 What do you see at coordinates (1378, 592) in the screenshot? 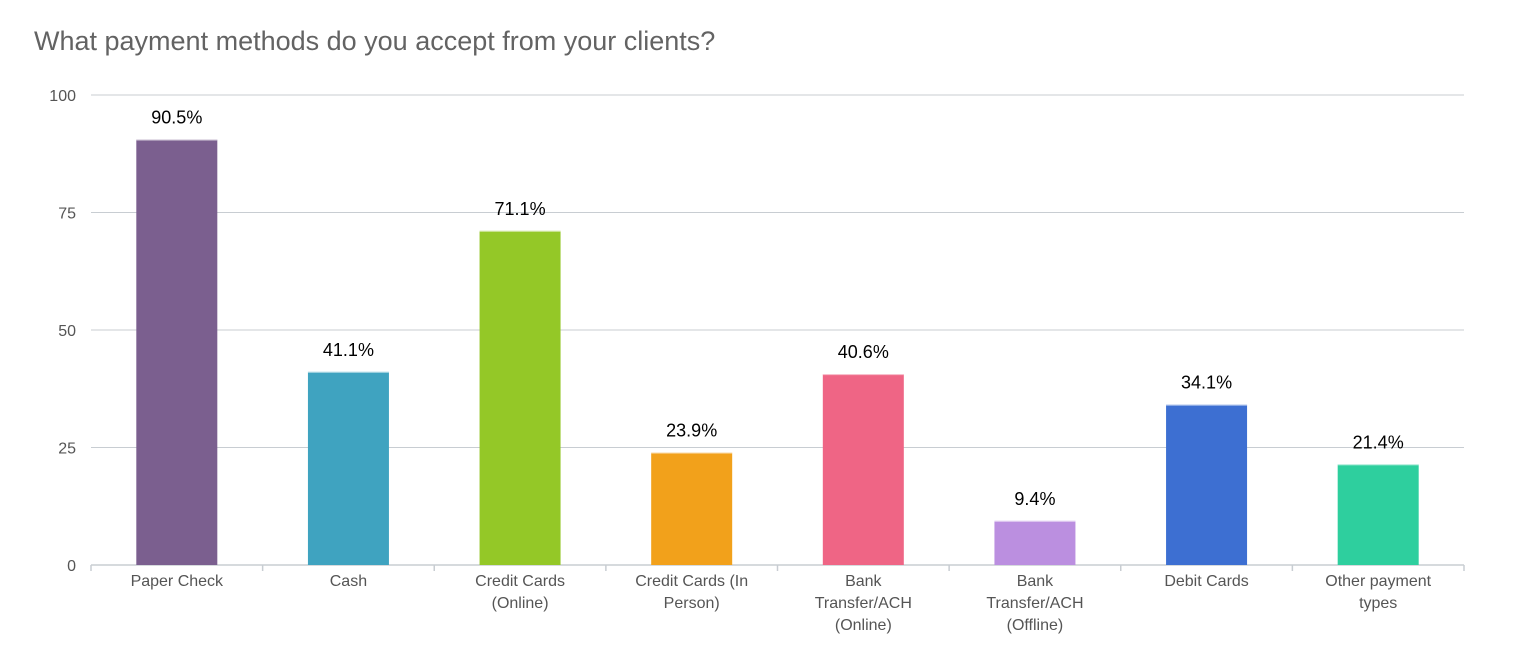
I see `category-label: Other payment types` at bounding box center [1378, 592].